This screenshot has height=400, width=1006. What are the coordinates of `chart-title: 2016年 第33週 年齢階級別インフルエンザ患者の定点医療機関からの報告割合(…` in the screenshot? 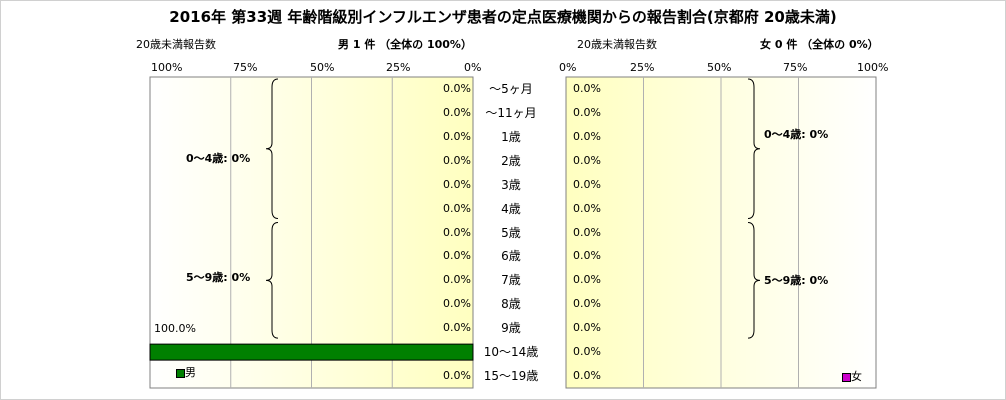 It's located at (503, 17).